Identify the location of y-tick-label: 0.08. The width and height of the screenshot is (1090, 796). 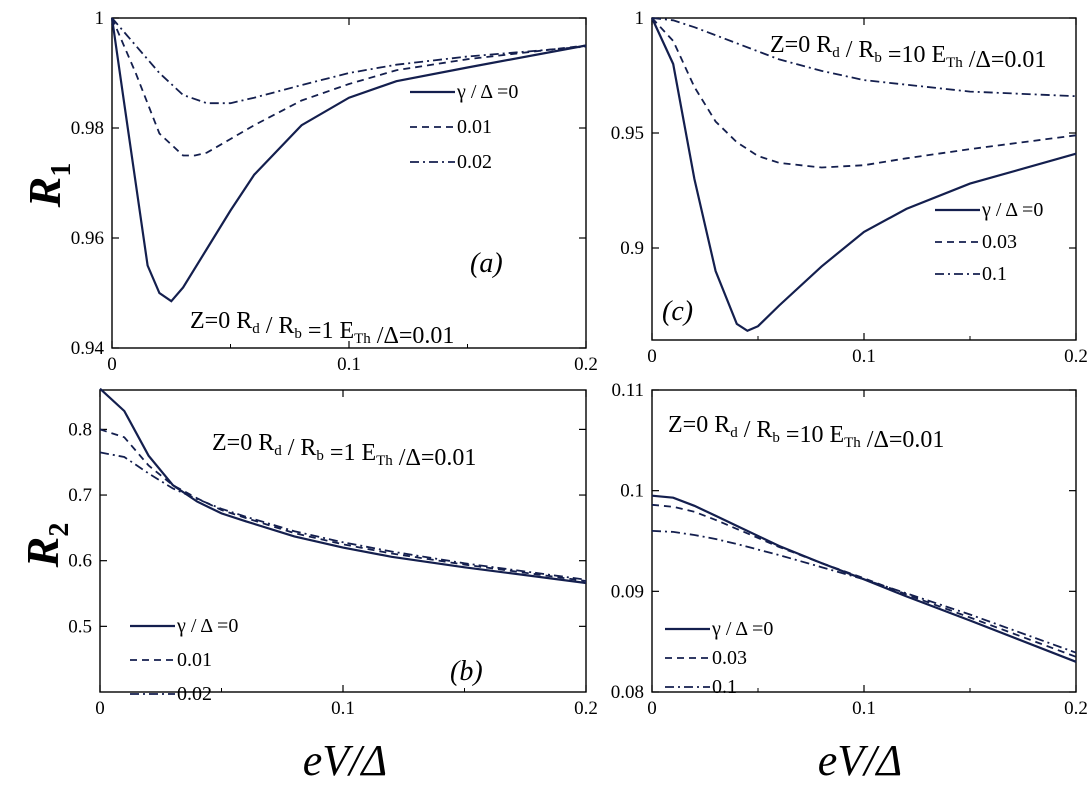
(627, 692).